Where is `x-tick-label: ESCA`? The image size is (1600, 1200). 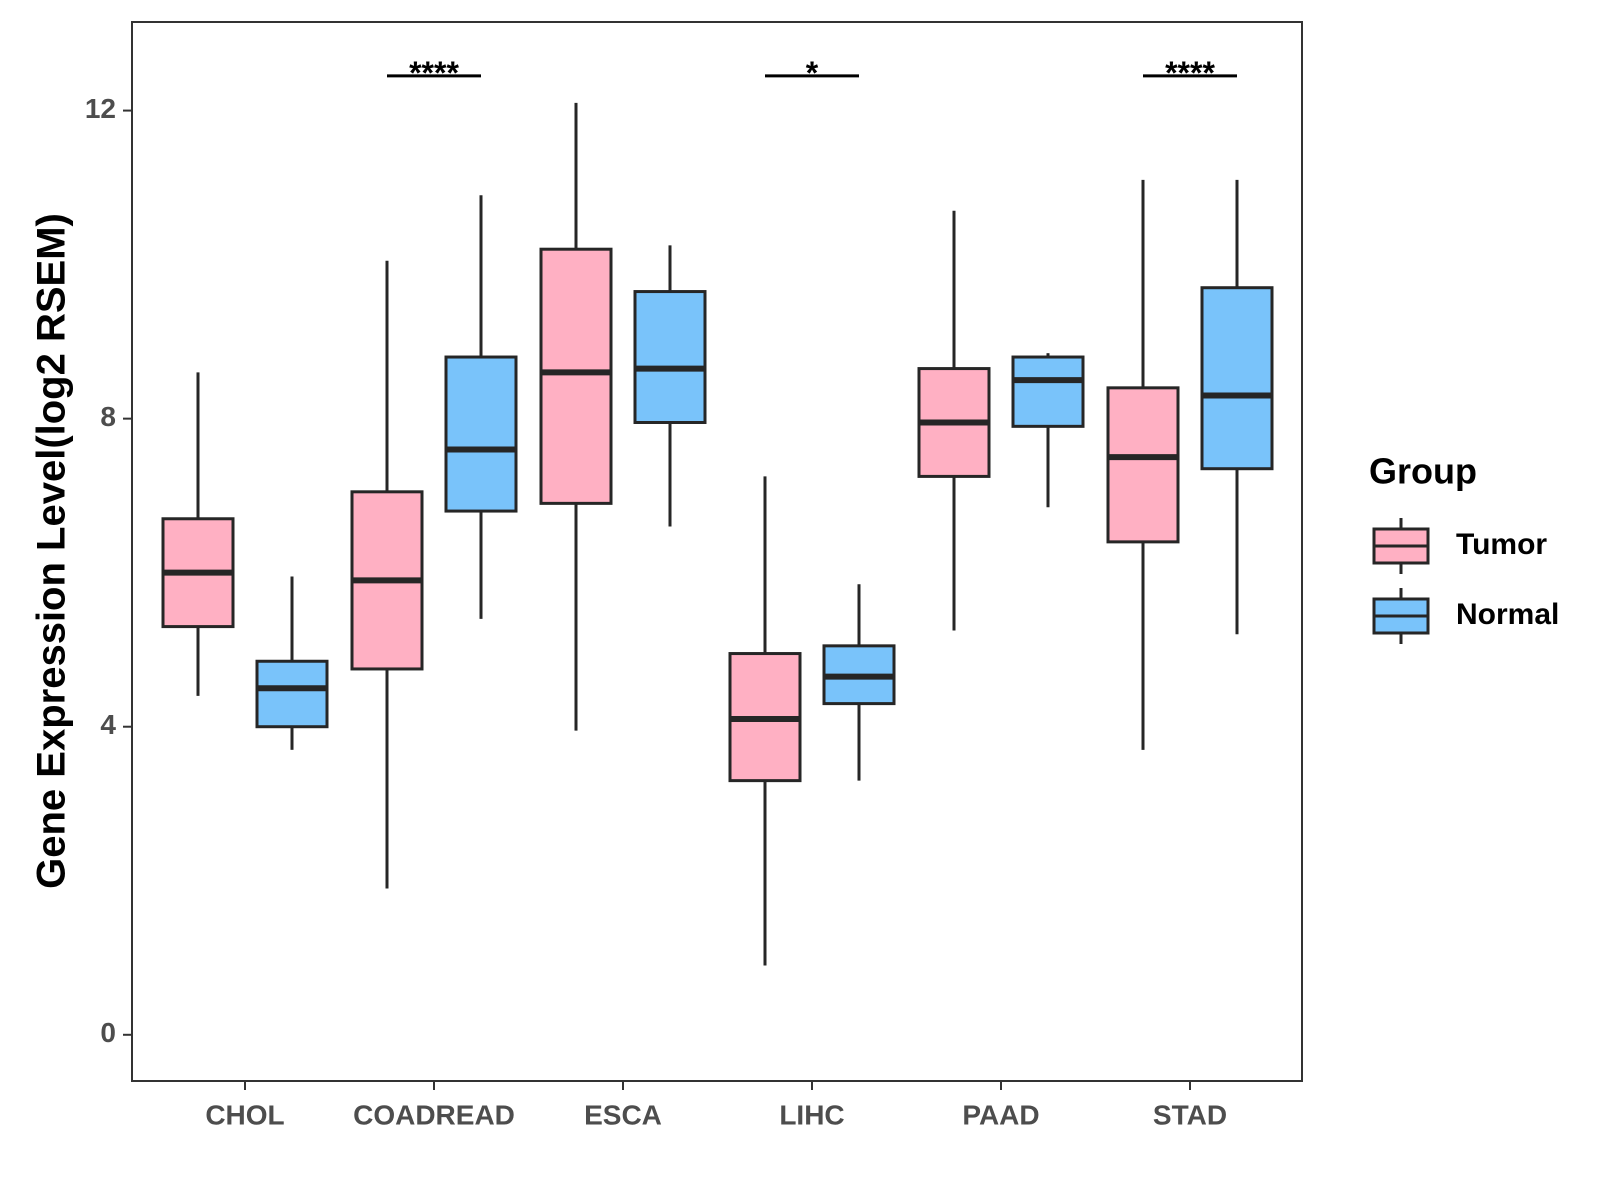 x-tick-label: ESCA is located at coordinates (623, 1114).